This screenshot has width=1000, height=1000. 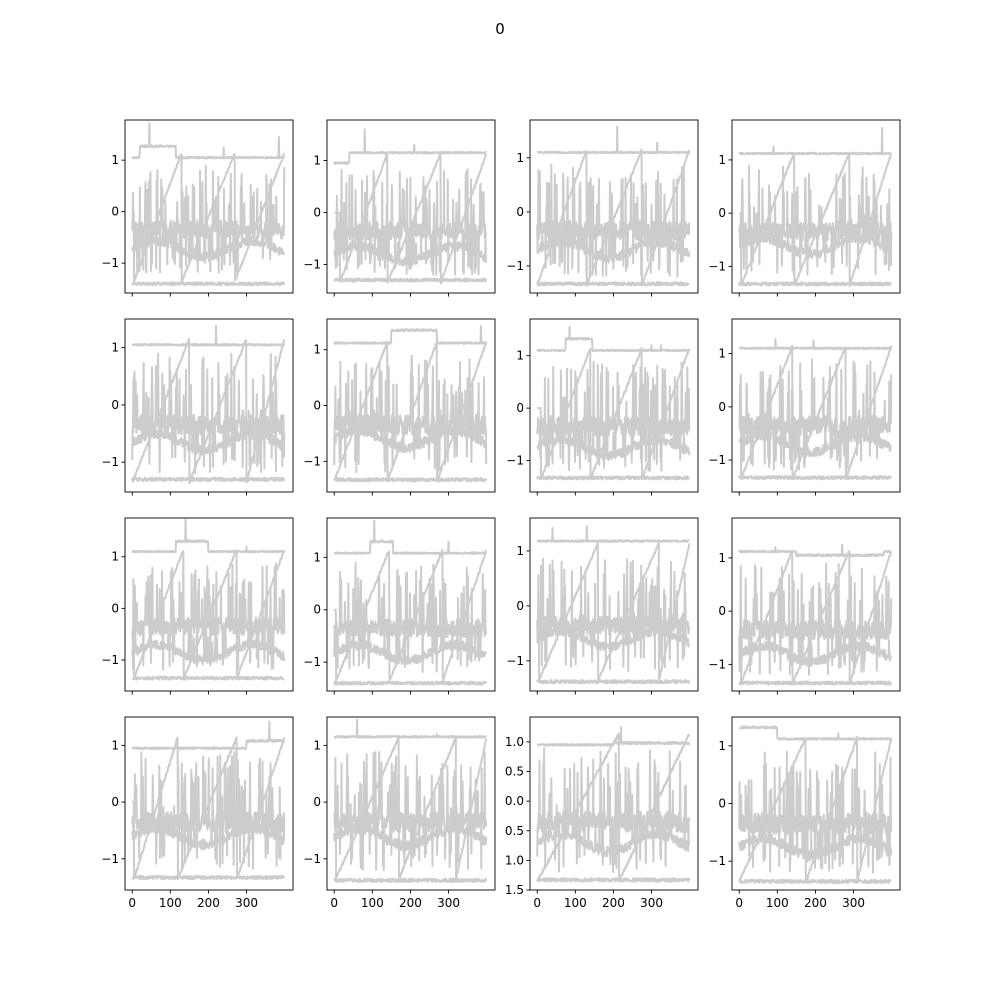 I want to click on panel-4-4: 1 0 −1 0 100 200 300, so click(x=804, y=813).